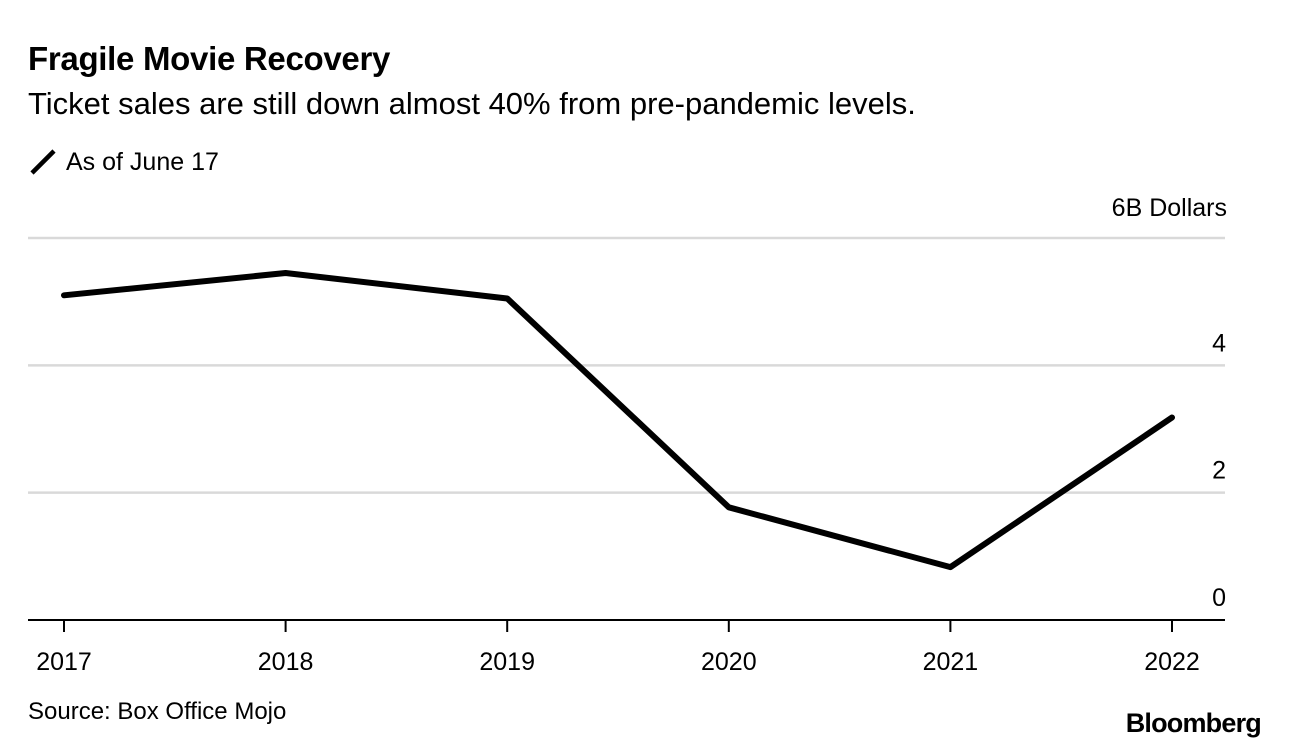 The width and height of the screenshot is (1289, 752). Describe the element at coordinates (157, 711) in the screenshot. I see `source-note: Source: Box Office Mojo` at that location.